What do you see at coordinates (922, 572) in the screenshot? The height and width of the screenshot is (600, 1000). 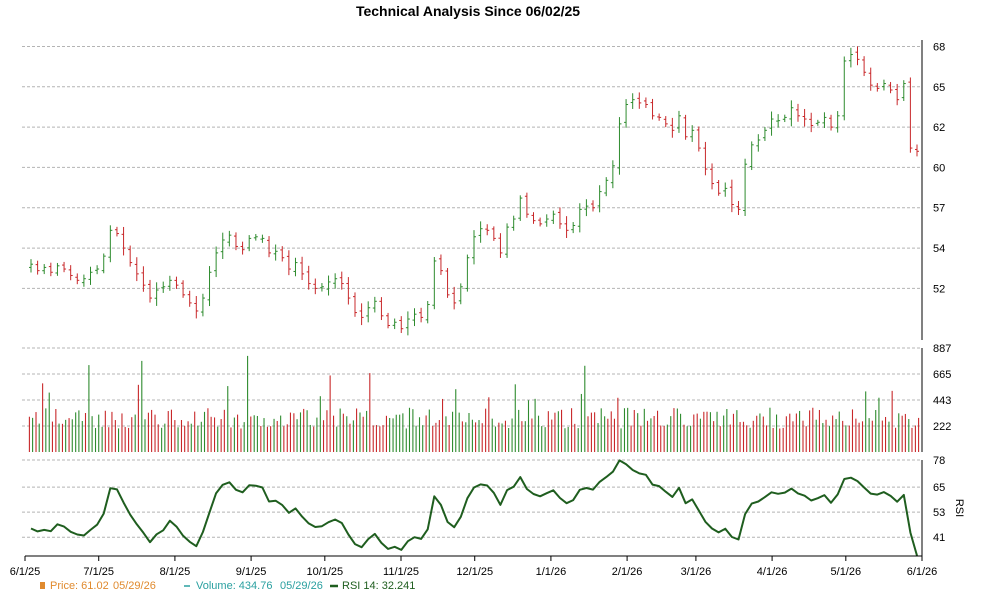 I see `x-tick-label: 6/1/26` at bounding box center [922, 572].